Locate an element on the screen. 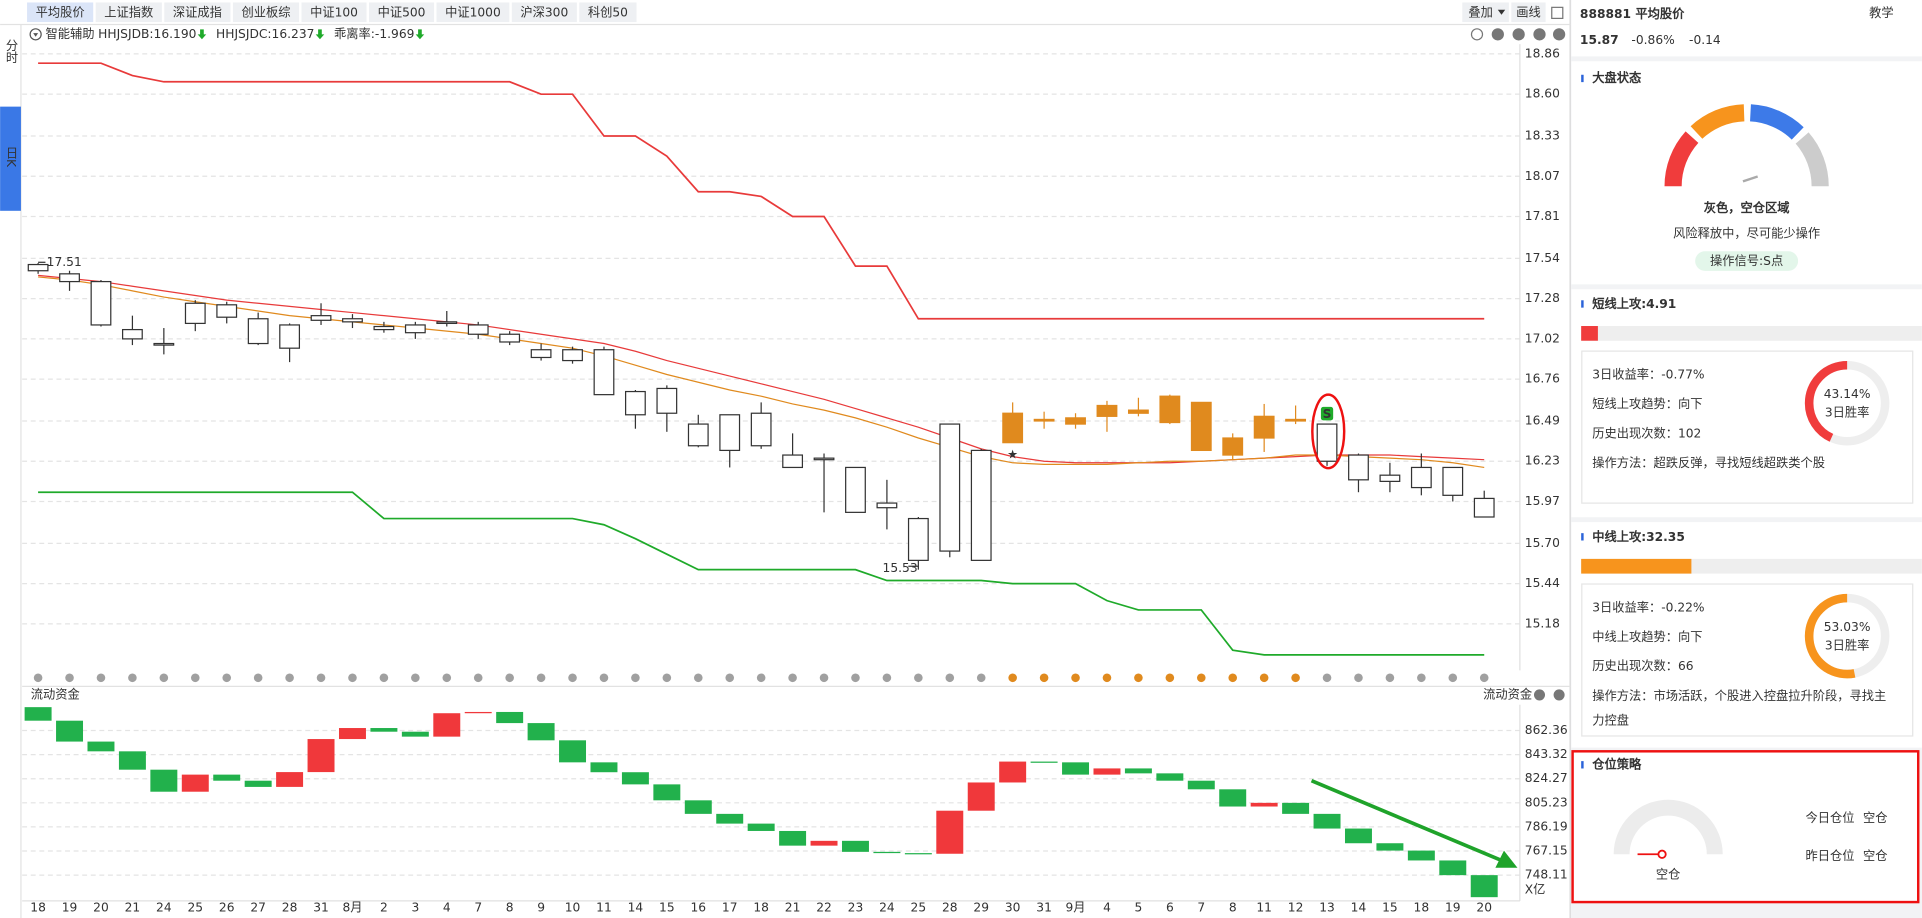 The width and height of the screenshot is (1922, 918). title-marker is located at coordinates (1582, 537).